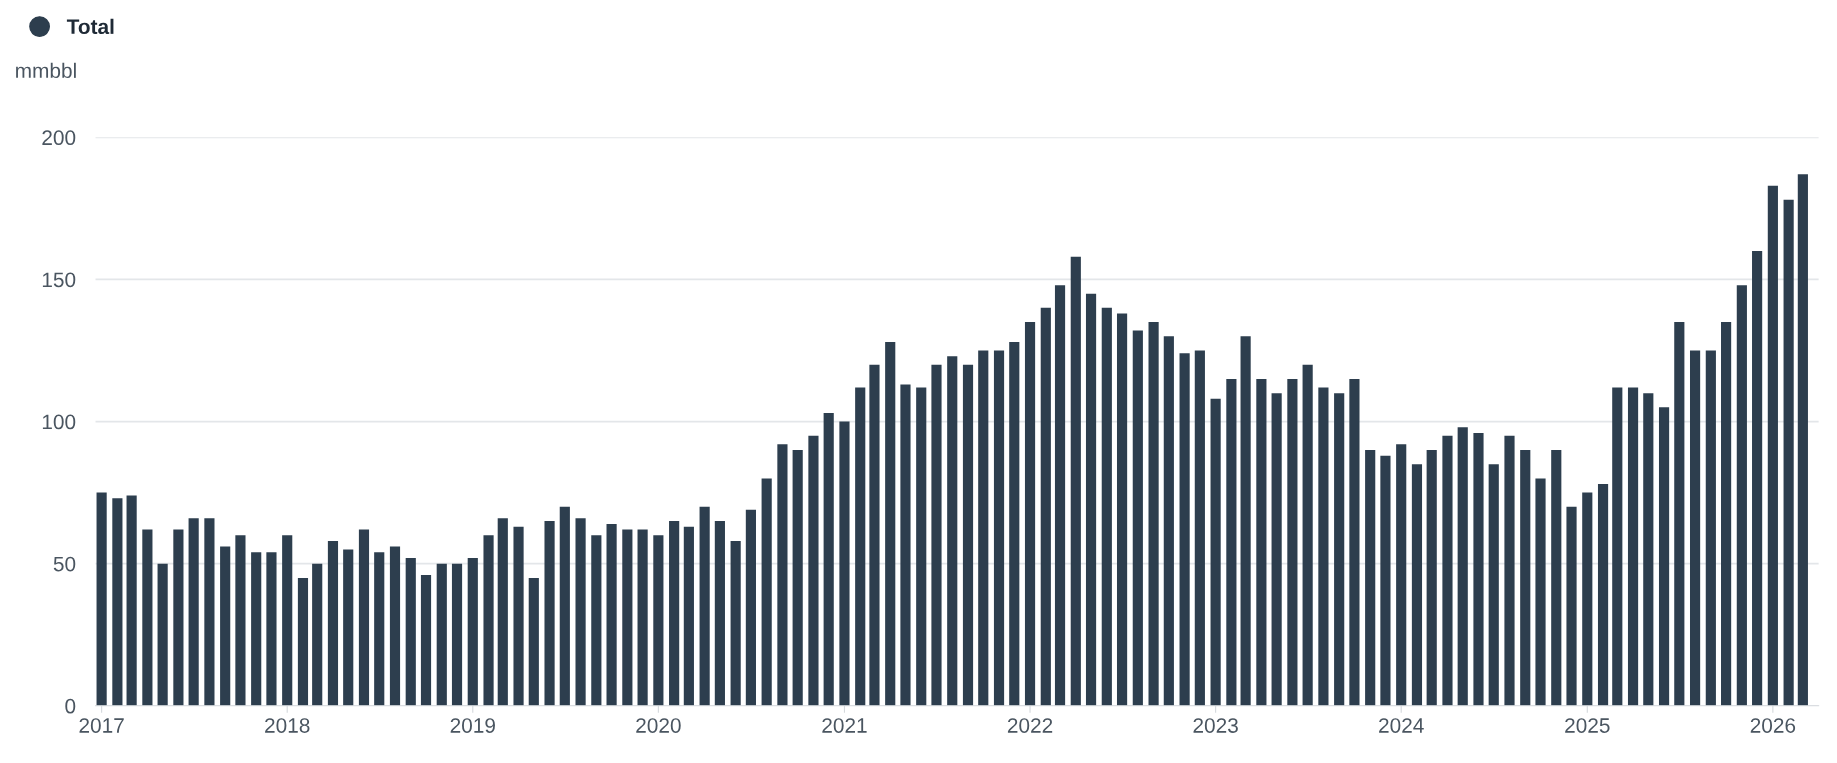 This screenshot has width=1837, height=763. Describe the element at coordinates (1030, 725) in the screenshot. I see `x-tick-label: 2022` at that location.